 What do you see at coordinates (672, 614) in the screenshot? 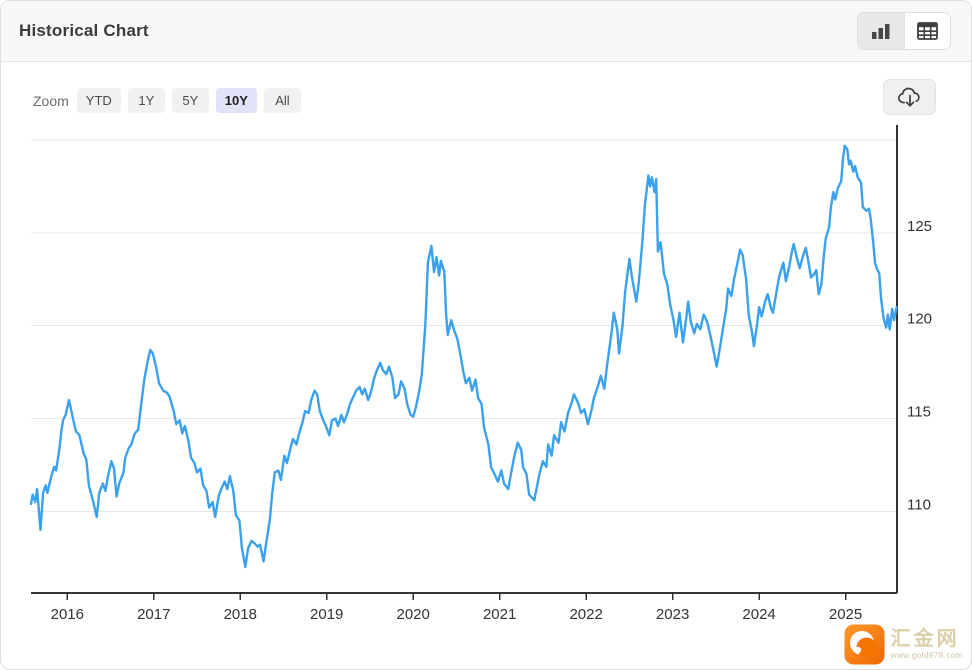
I see `svg-text: 2023` at bounding box center [672, 614].